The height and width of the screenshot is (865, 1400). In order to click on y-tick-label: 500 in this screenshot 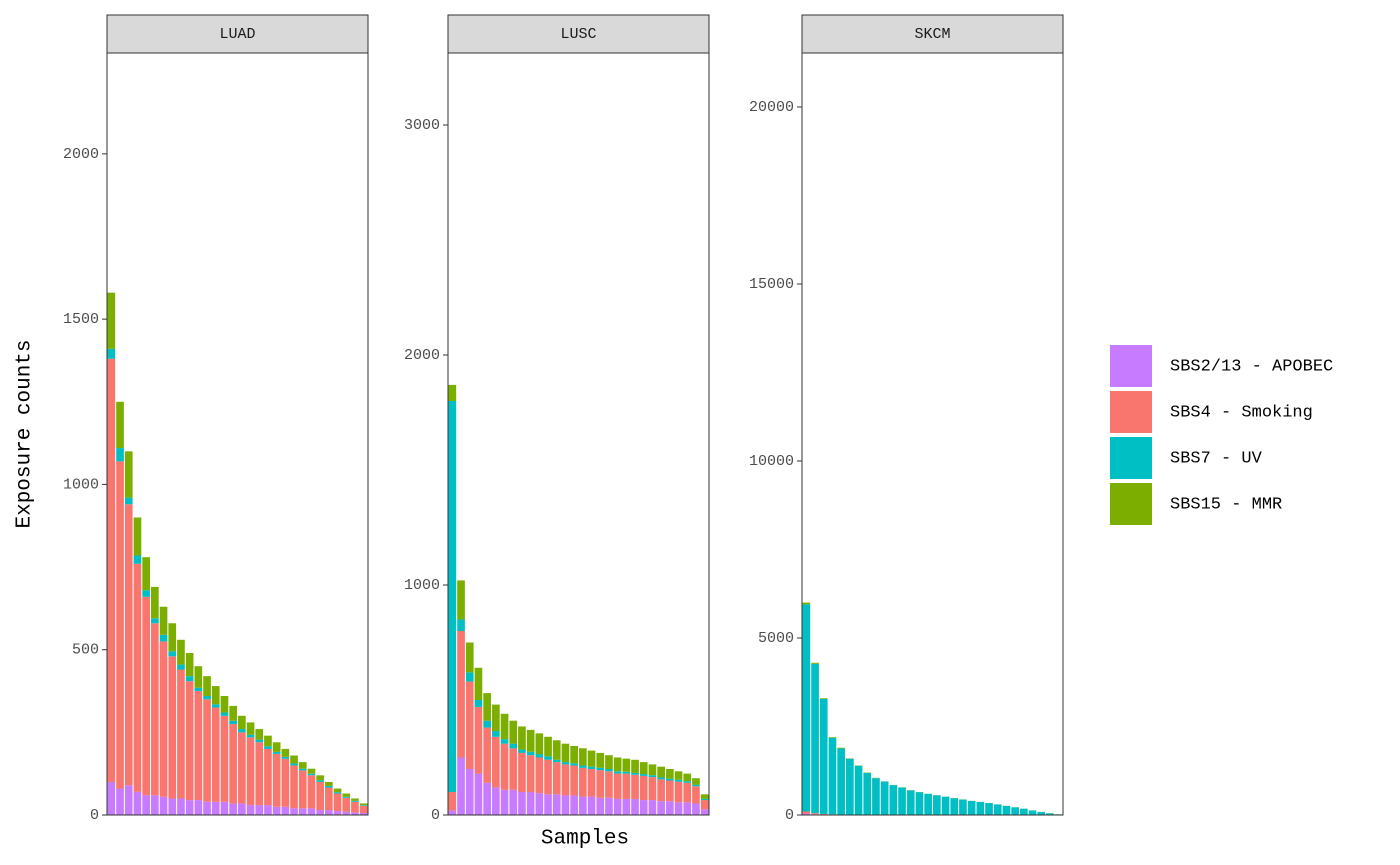, I will do `click(85, 650)`.